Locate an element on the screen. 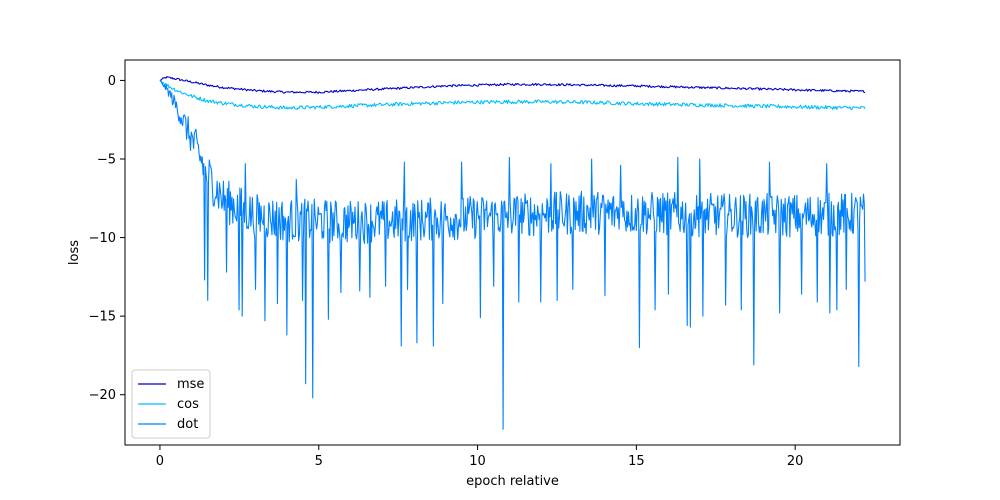  y-tick-label: −20 is located at coordinates (102, 395).